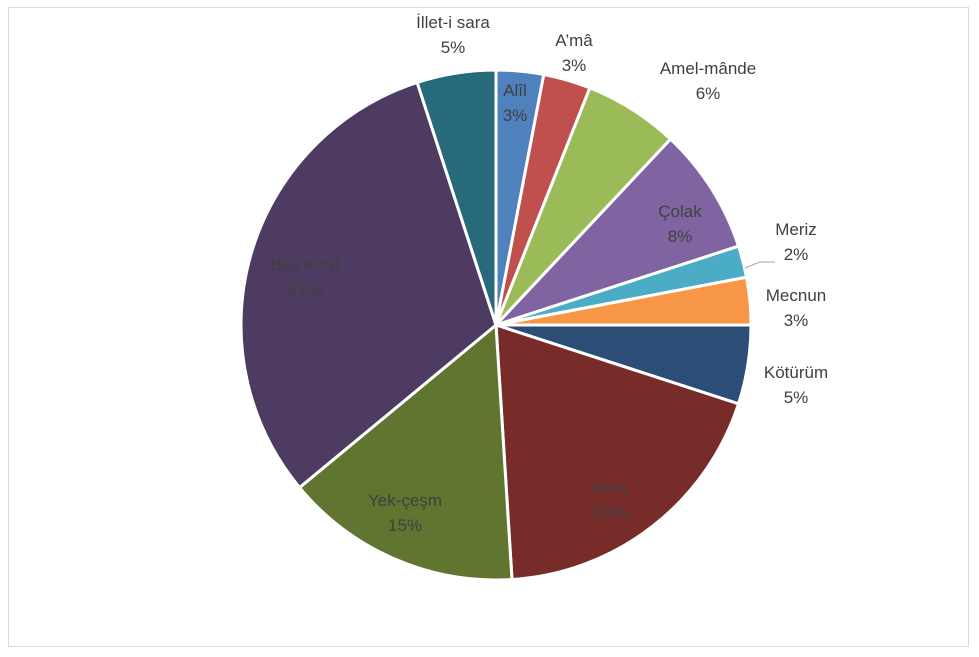 The height and width of the screenshot is (657, 979). I want to click on slice-label-9: Bila evlat 31%, so click(305, 277).